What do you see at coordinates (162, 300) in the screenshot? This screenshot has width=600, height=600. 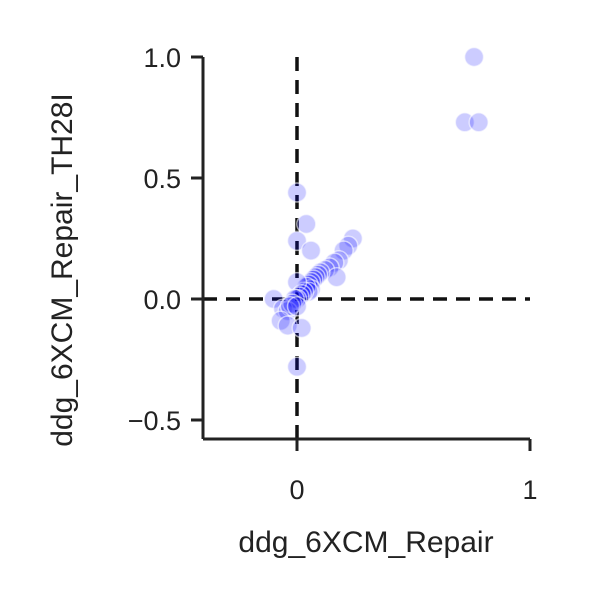 I see `y-tick-label: 0.0` at bounding box center [162, 300].